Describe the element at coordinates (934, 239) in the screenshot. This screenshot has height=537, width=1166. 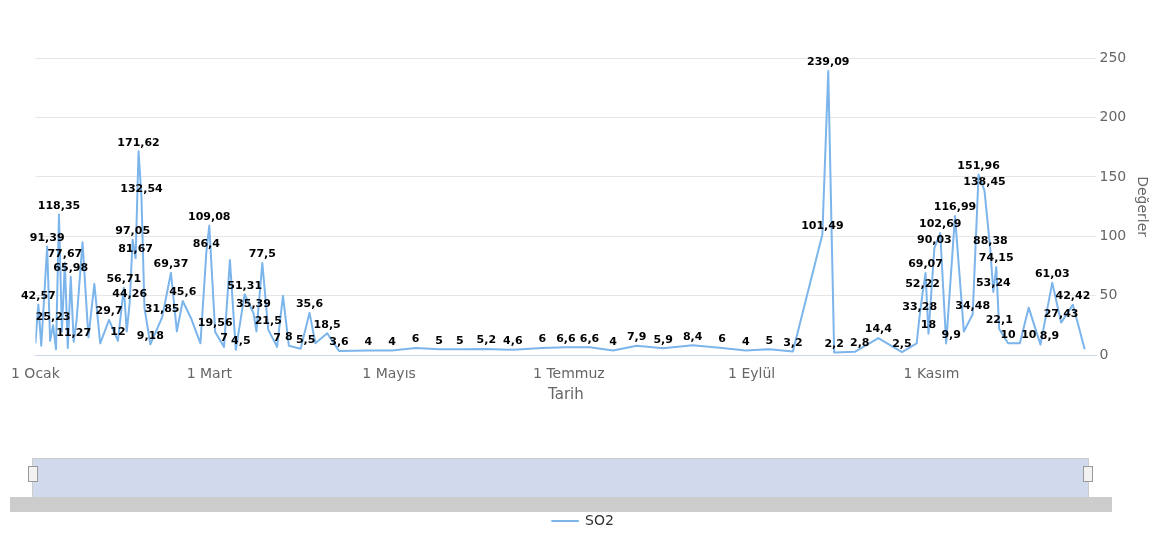
I see `data-label: 90,03` at that location.